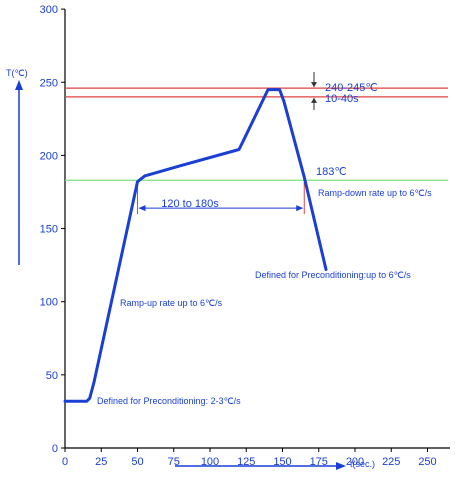 This screenshot has height=489, width=455. I want to click on y-tick-label: 250, so click(49, 83).